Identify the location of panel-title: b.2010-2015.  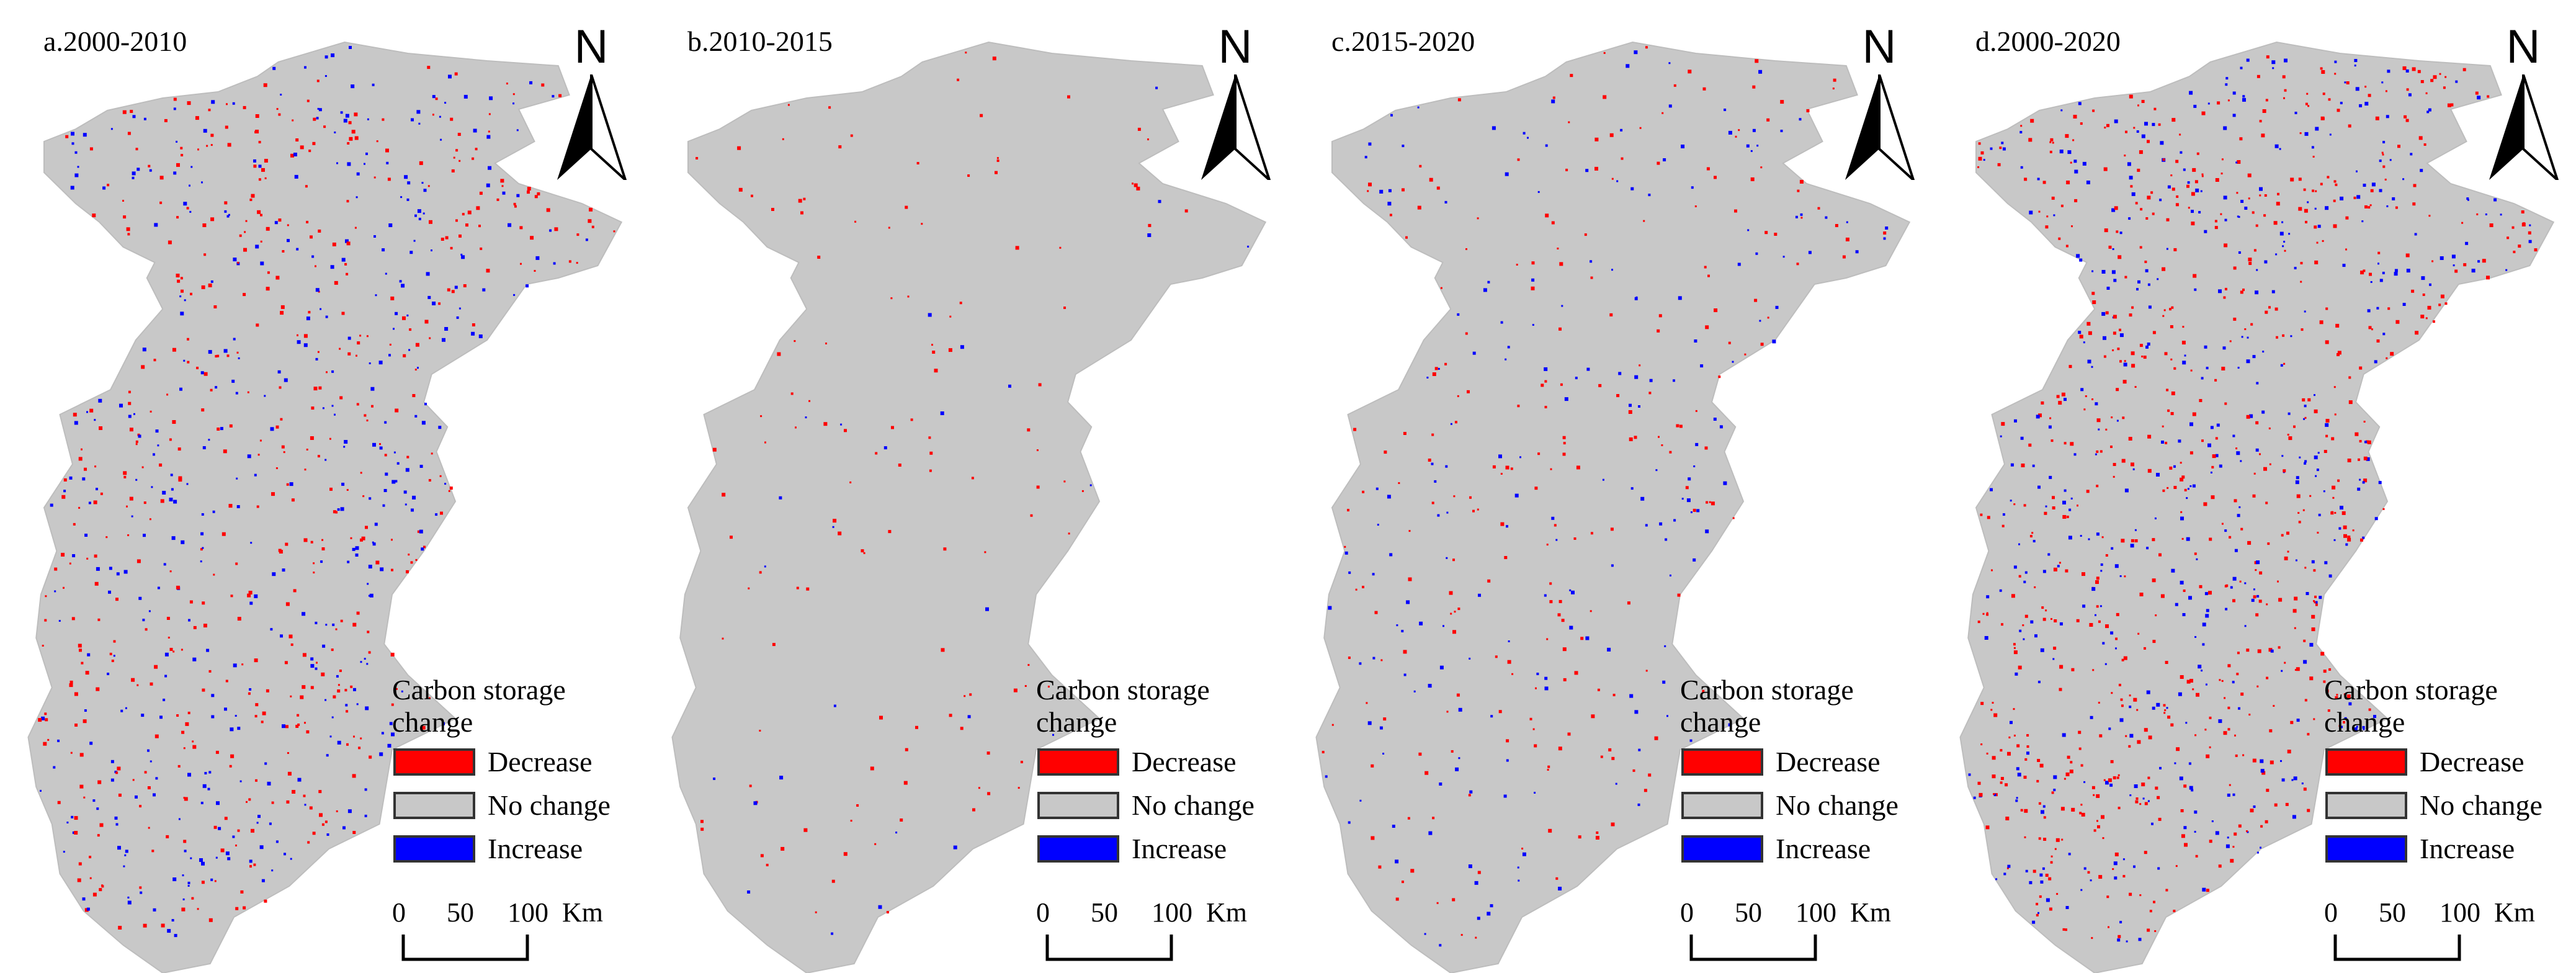
(760, 41).